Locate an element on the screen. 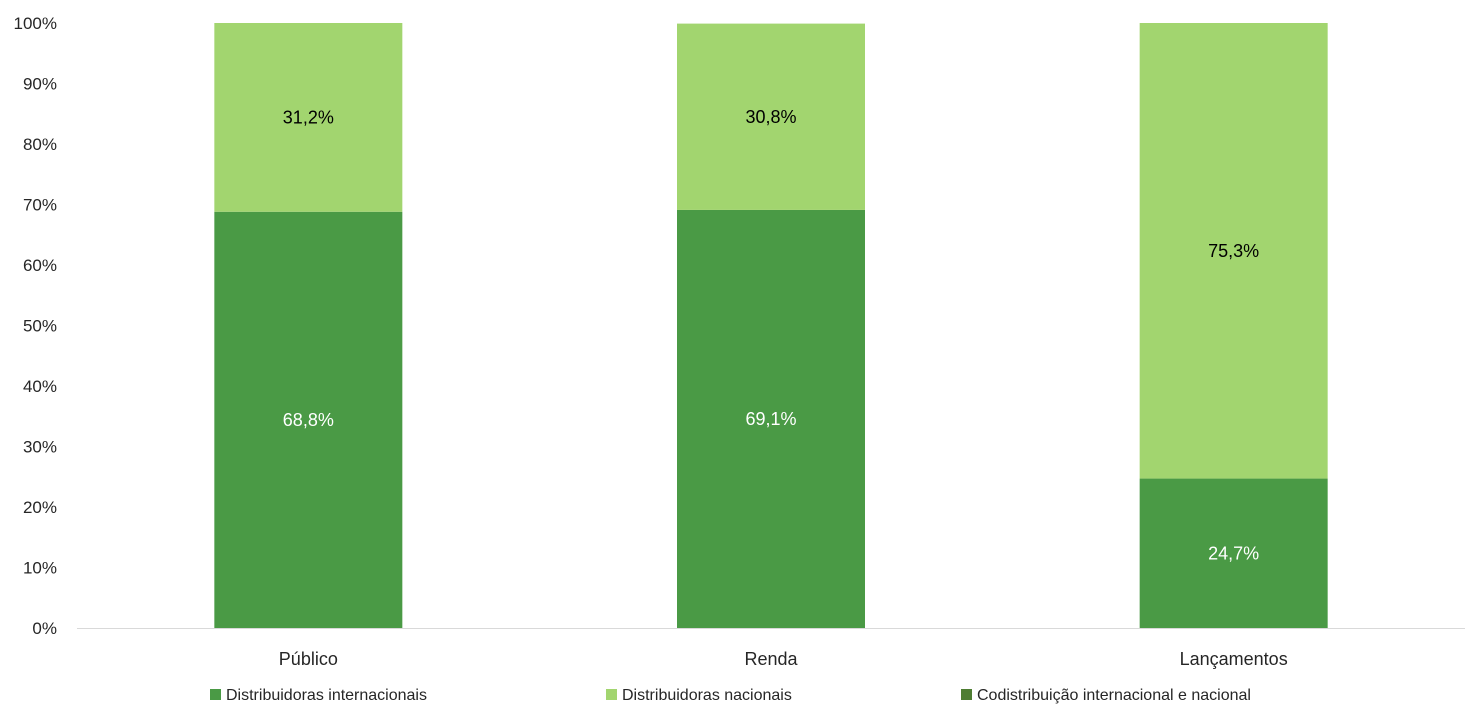 Image resolution: width=1479 pixels, height=709 pixels. y-tick-label: 80% is located at coordinates (40, 144).